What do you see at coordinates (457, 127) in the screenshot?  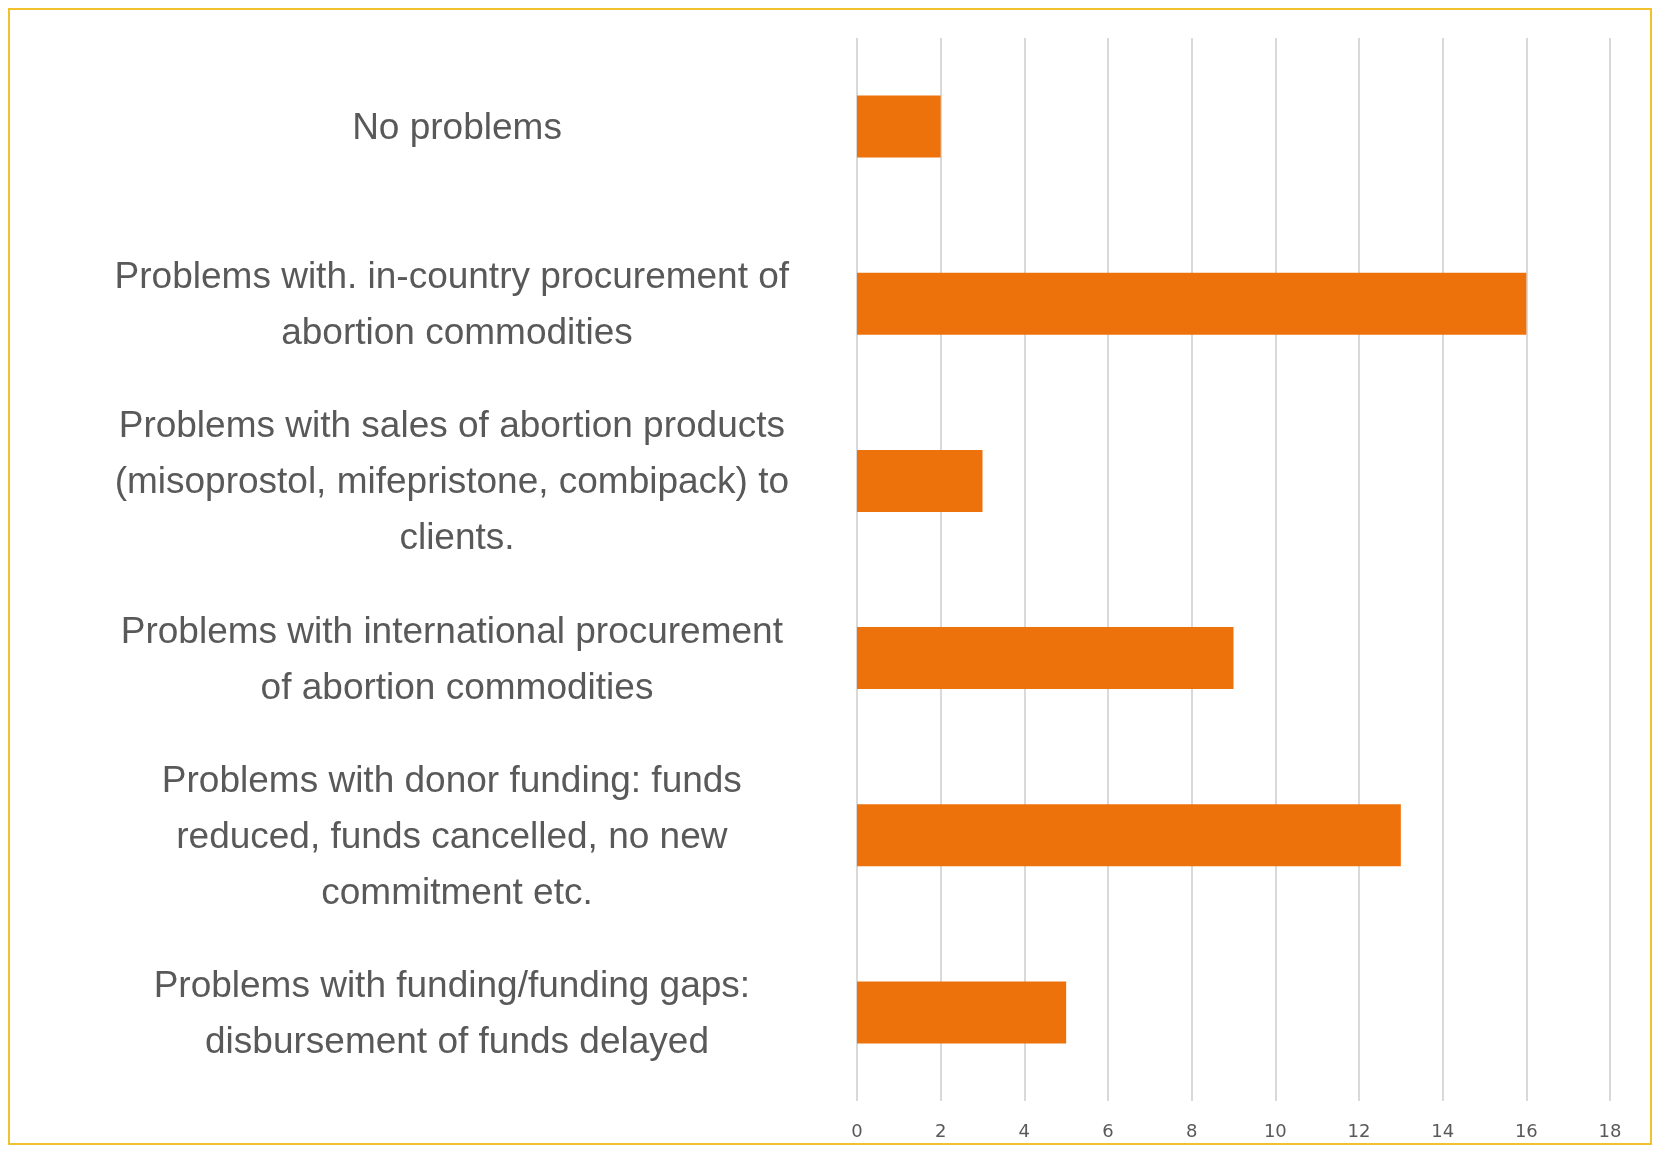 I see `y-tick-label: No problems` at bounding box center [457, 127].